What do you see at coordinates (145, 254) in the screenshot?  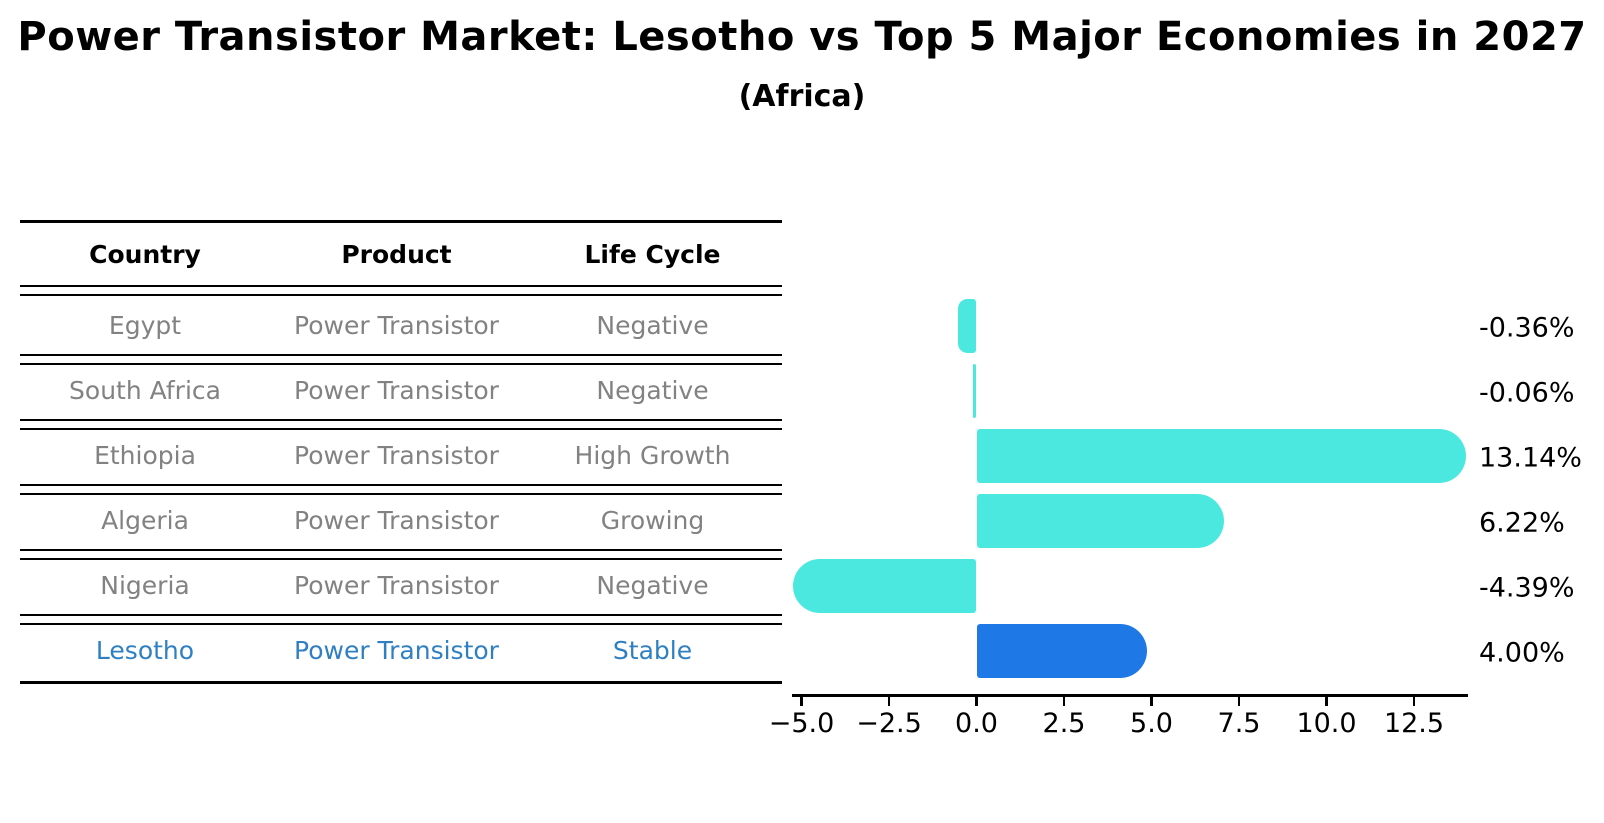 I see `column-header-country: Country` at bounding box center [145, 254].